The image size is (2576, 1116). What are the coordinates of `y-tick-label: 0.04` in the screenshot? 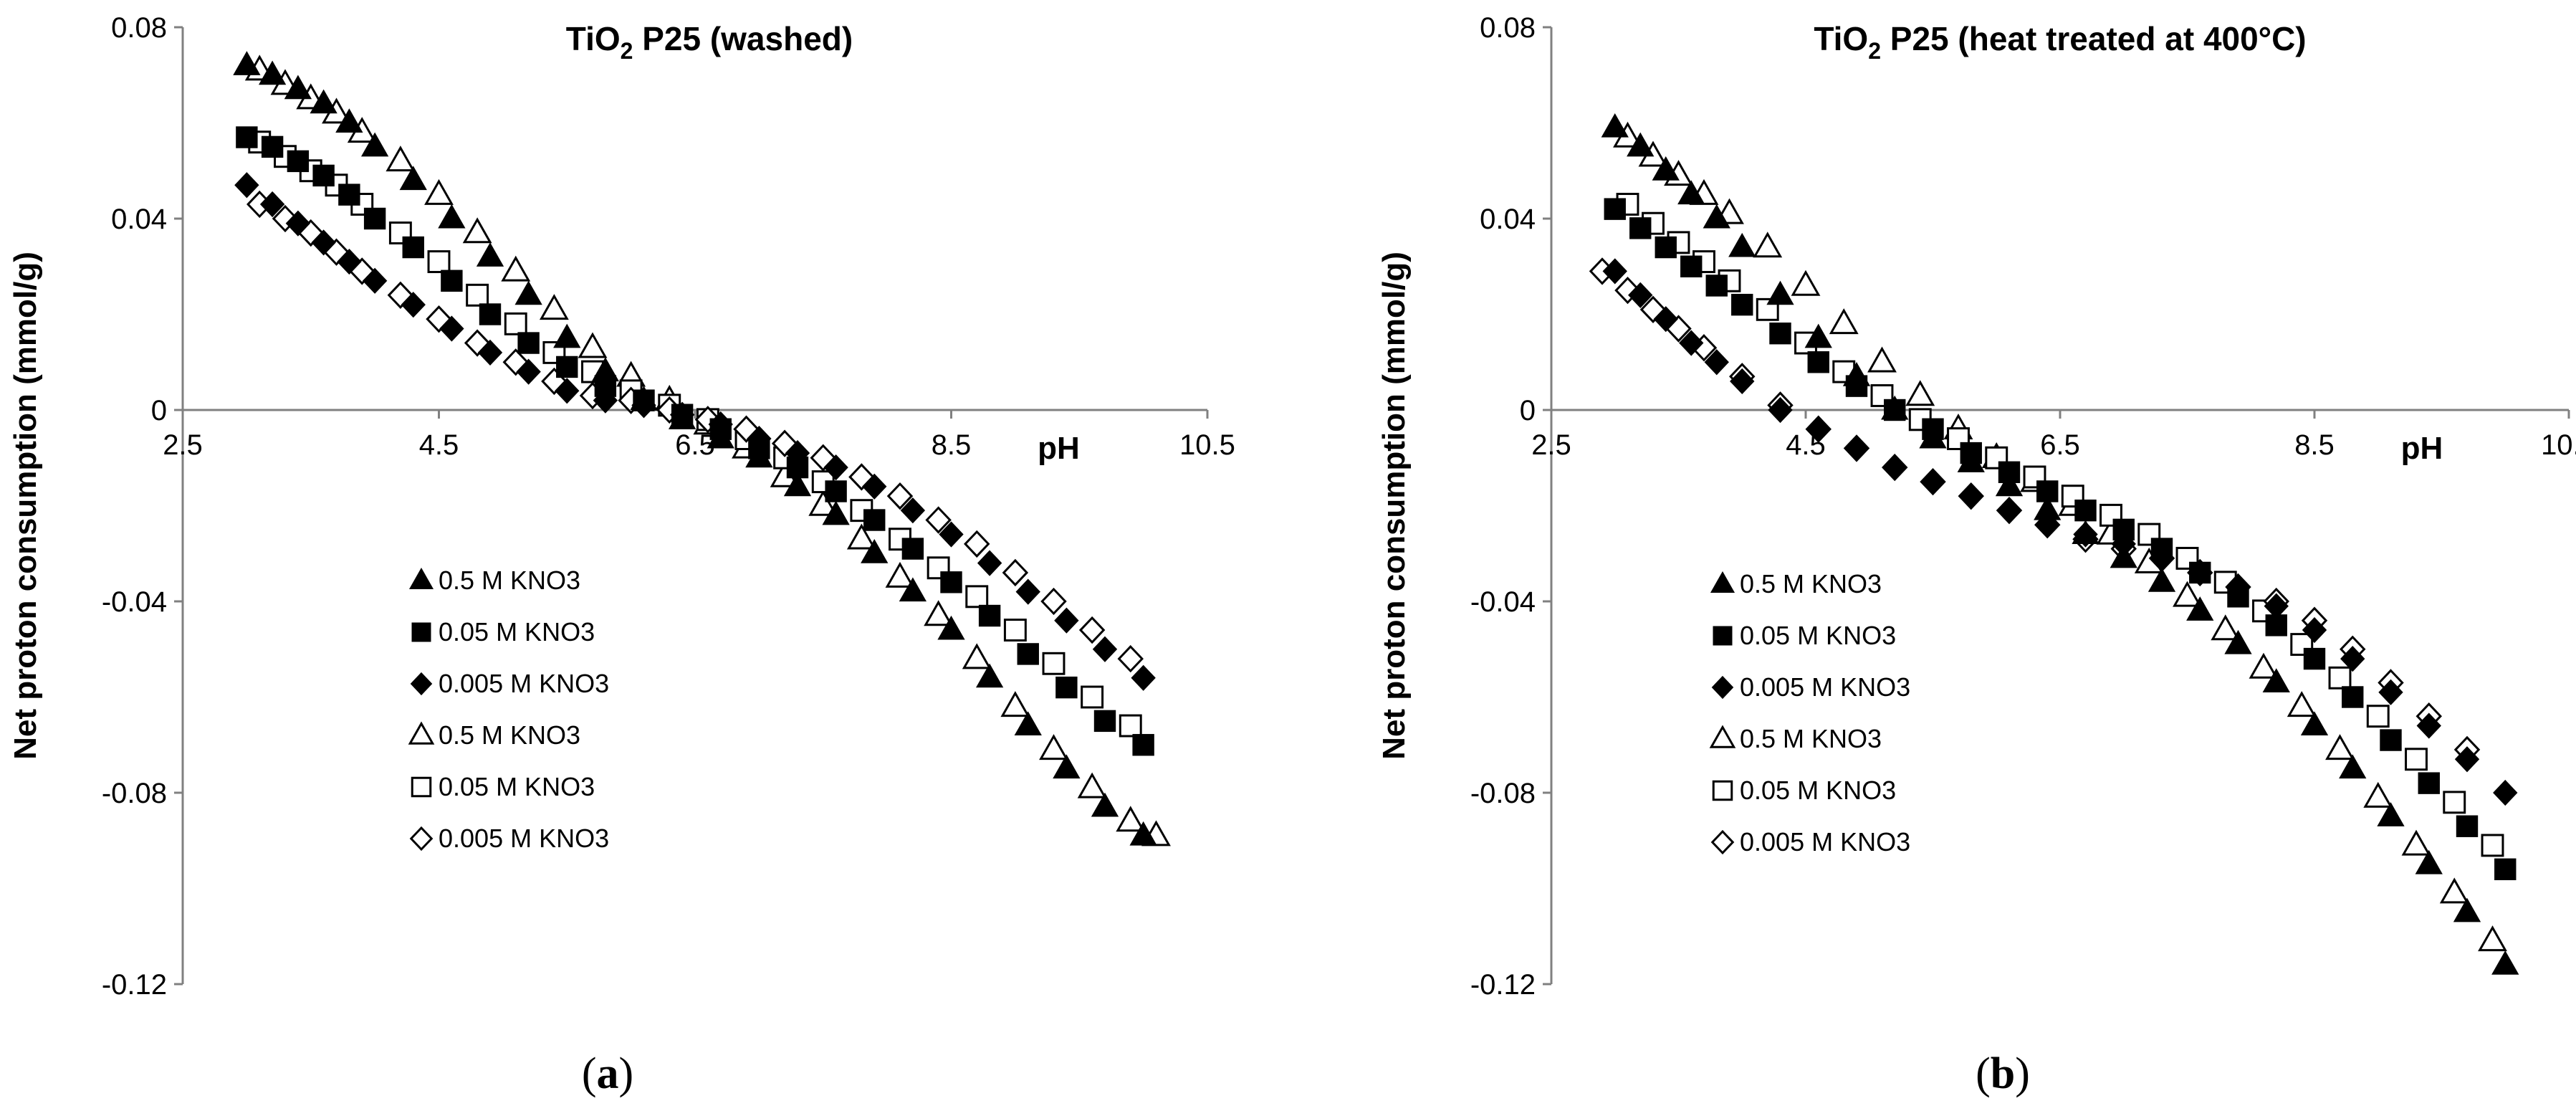 It's located at (139, 219).